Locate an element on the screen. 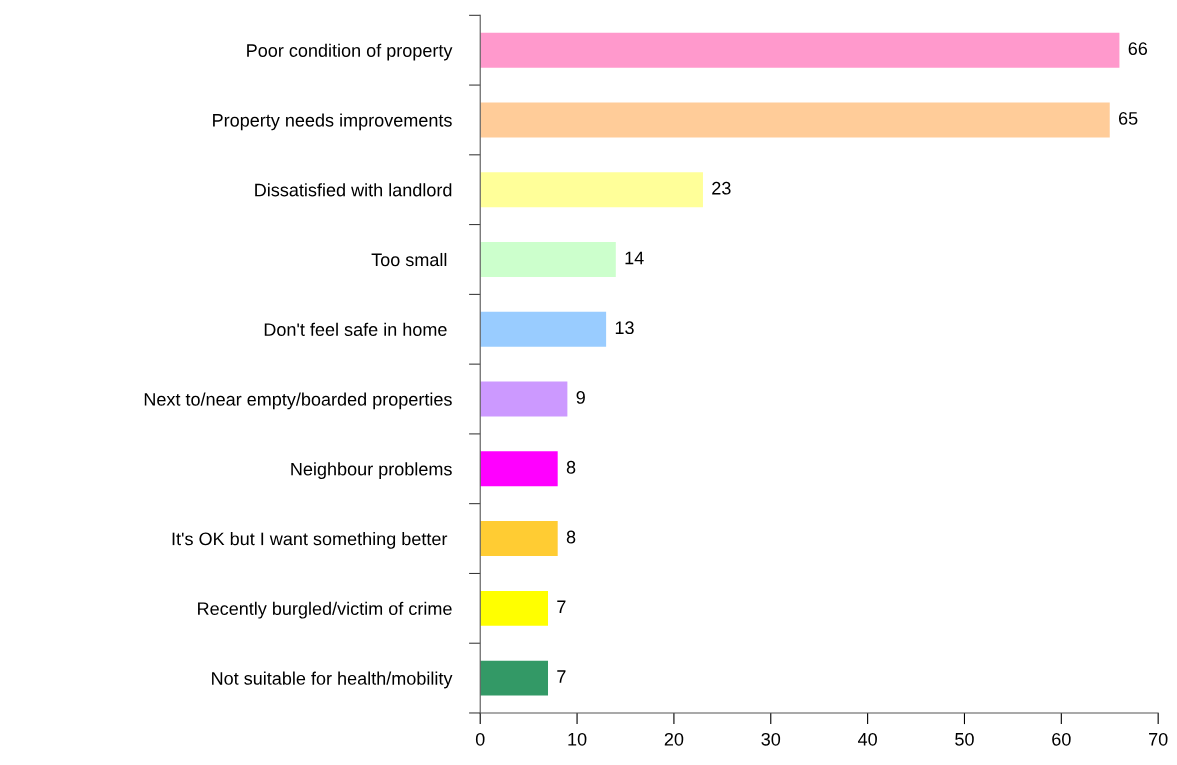 Image resolution: width=1177 pixels, height=765 pixels. x-tick-label: 70 is located at coordinates (1158, 739).